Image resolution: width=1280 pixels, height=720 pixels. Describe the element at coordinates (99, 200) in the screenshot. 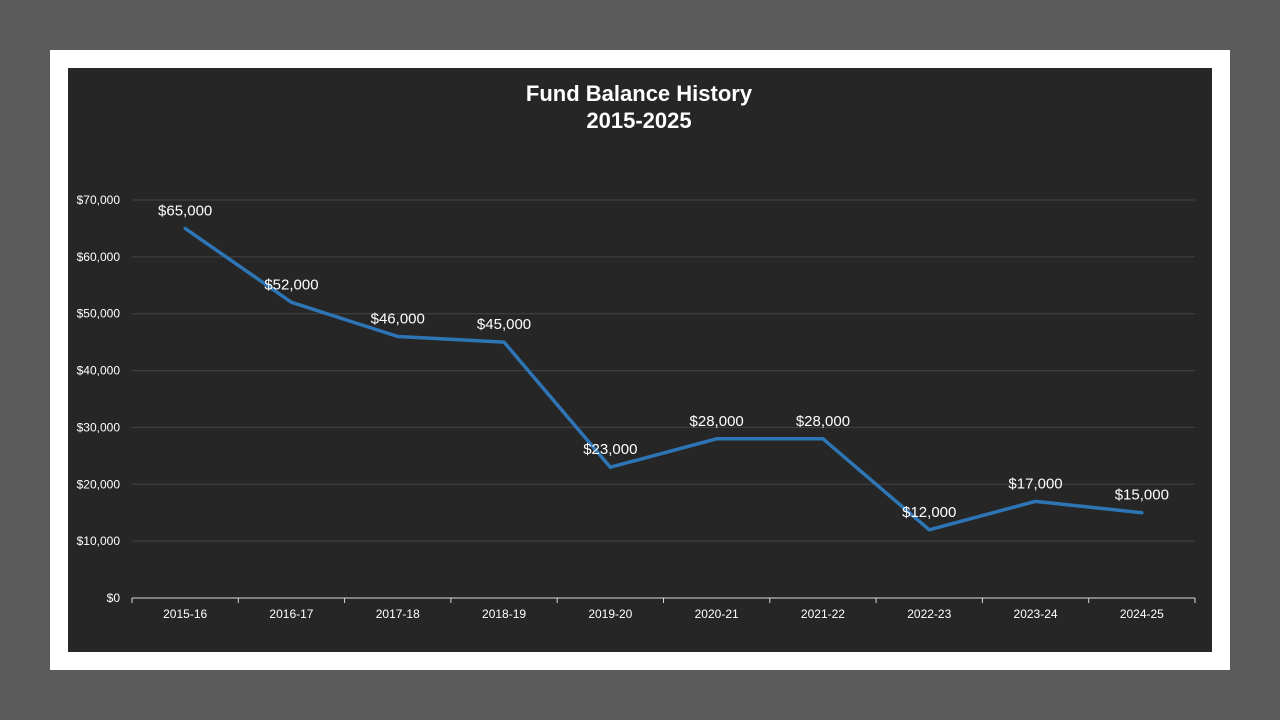

I see `y-tick-label: $70,000` at that location.